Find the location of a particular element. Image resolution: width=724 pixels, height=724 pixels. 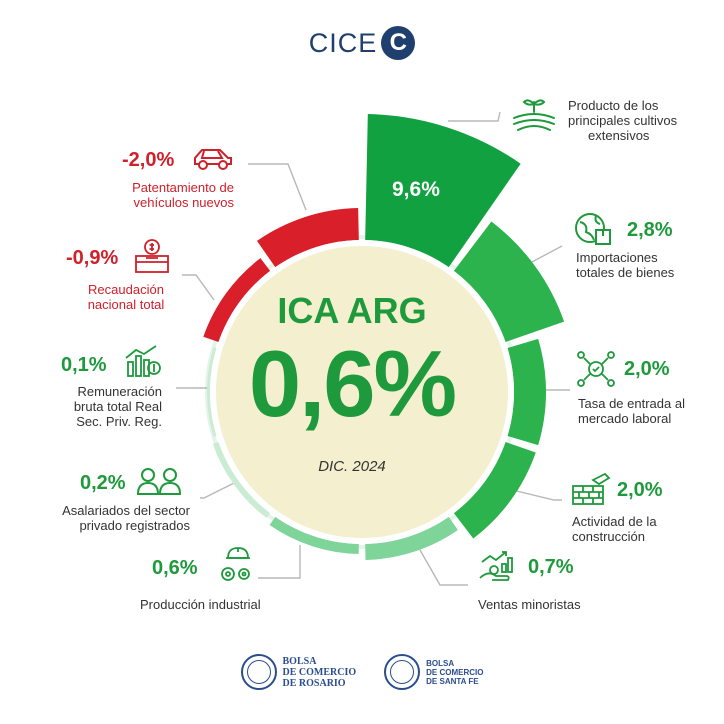

brand-logo: CICE C is located at coordinates (362, 43).